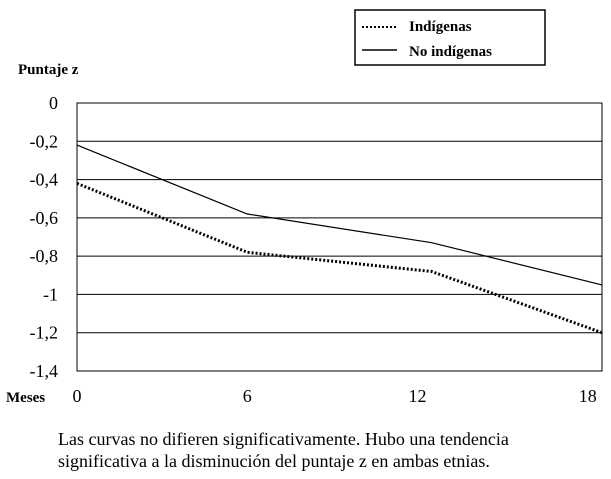 The image size is (611, 479). I want to click on y-tick-label: -1,2, so click(44, 333).